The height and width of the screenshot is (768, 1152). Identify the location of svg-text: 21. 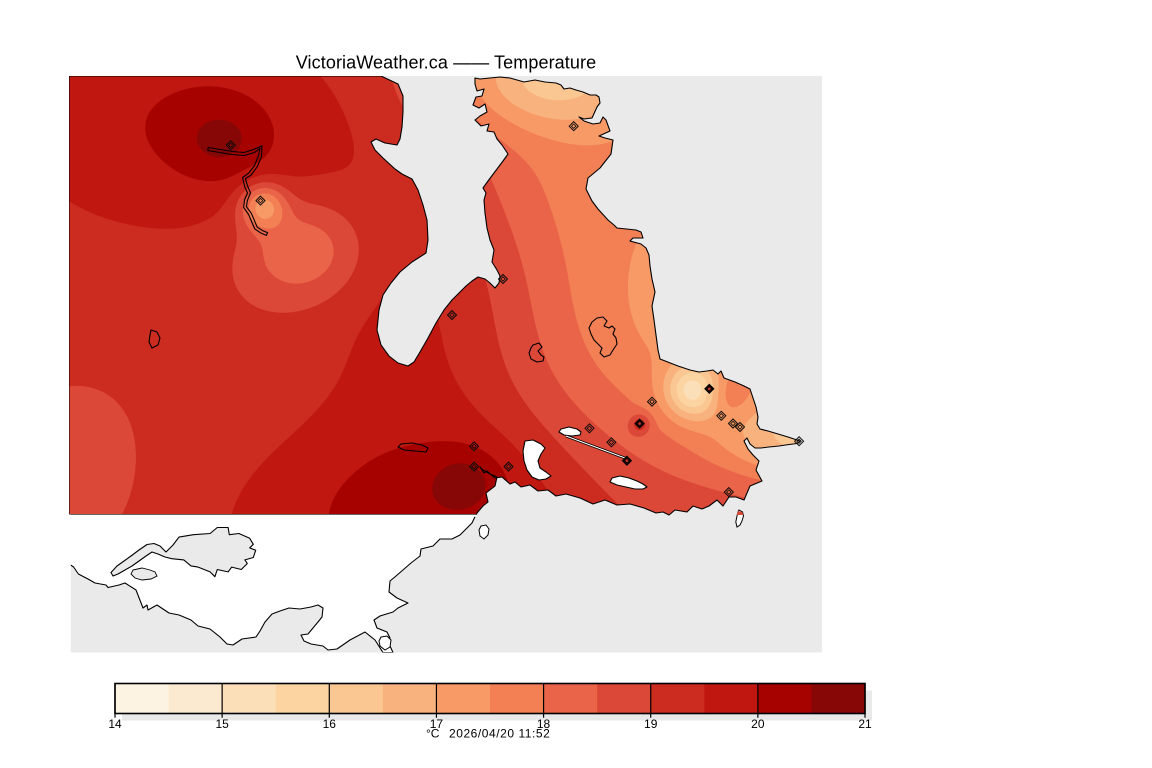
(865, 724).